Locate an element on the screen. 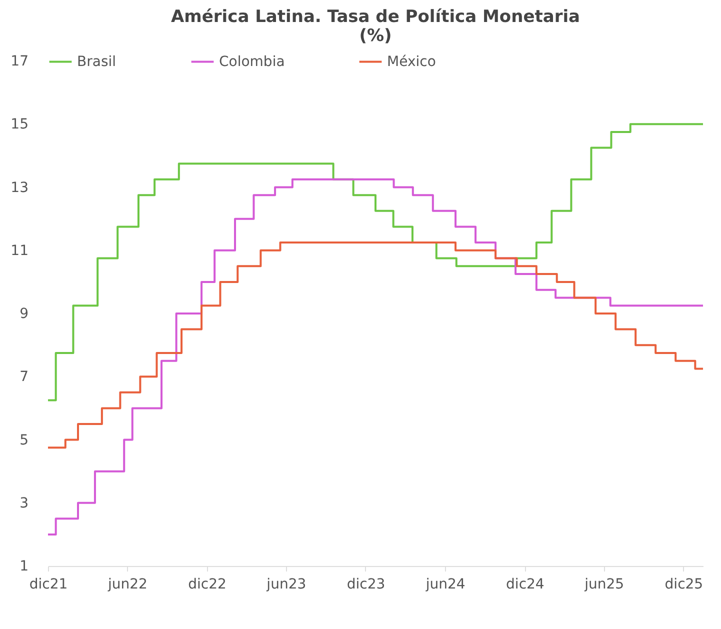  x-tick-label: dic23 is located at coordinates (366, 584).